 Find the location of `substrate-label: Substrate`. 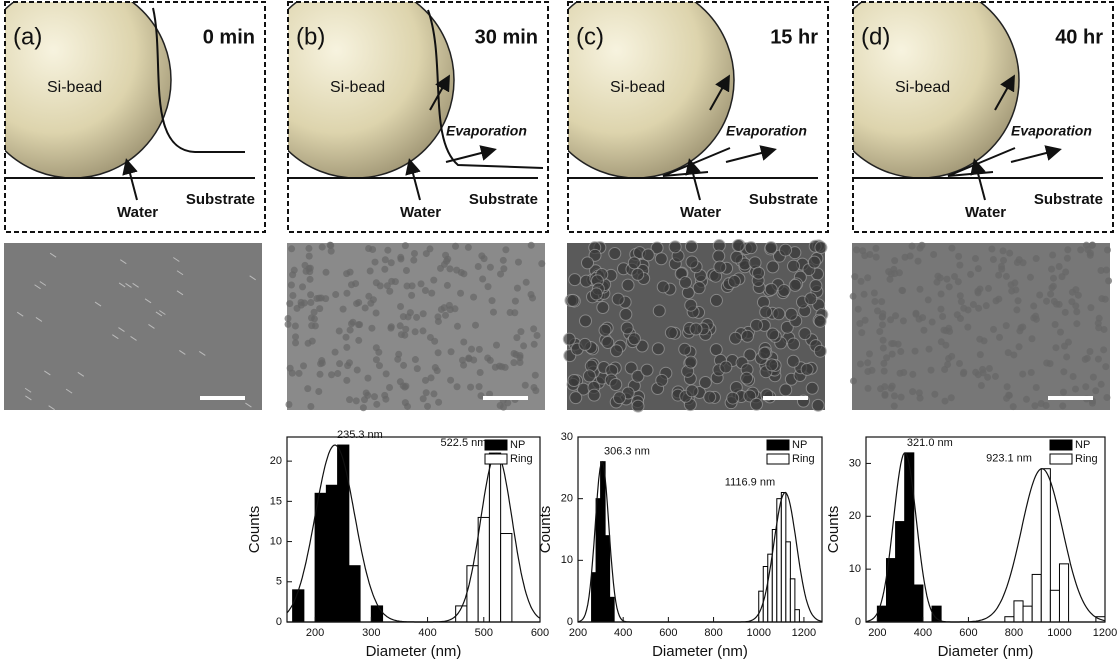

substrate-label: Substrate is located at coordinates (1068, 199).